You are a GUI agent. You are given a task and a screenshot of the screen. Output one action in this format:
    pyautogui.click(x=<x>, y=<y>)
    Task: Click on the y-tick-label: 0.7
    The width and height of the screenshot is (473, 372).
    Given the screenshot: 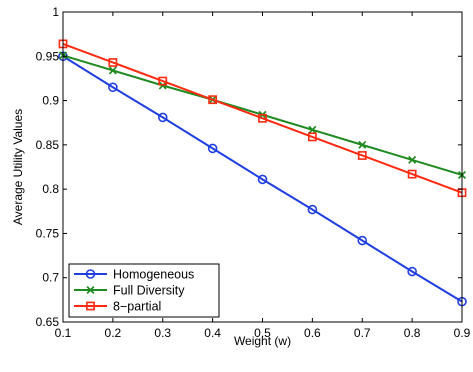 What is the action you would take?
    pyautogui.click(x=50, y=278)
    